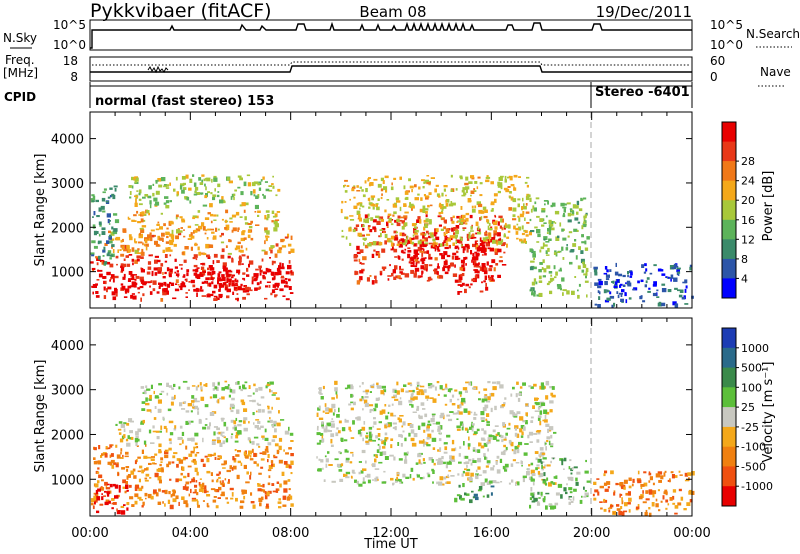  What do you see at coordinates (729, 249) in the screenshot?
I see `colorbar-segment` at bounding box center [729, 249].